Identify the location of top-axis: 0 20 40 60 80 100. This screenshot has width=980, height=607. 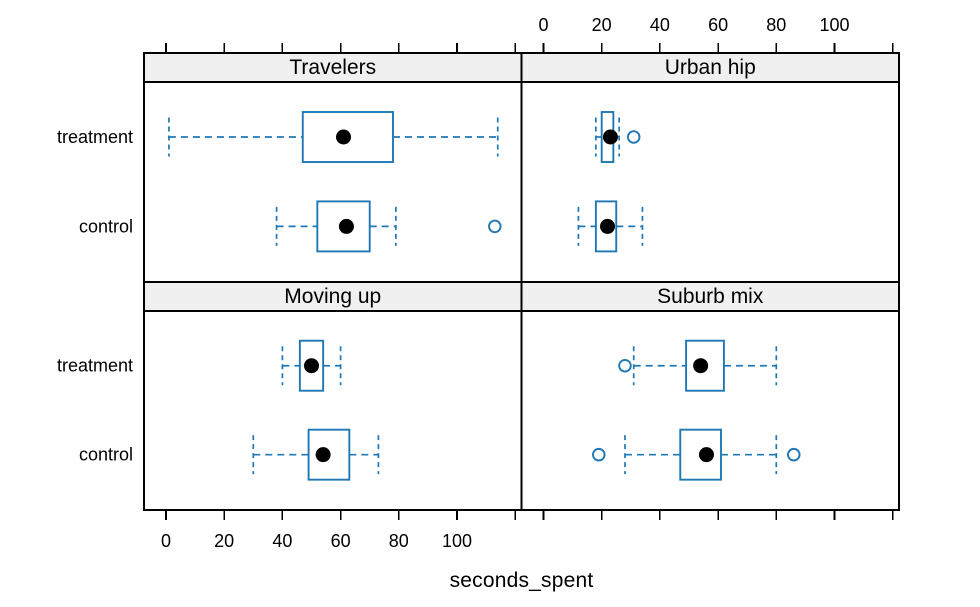
(529, 34).